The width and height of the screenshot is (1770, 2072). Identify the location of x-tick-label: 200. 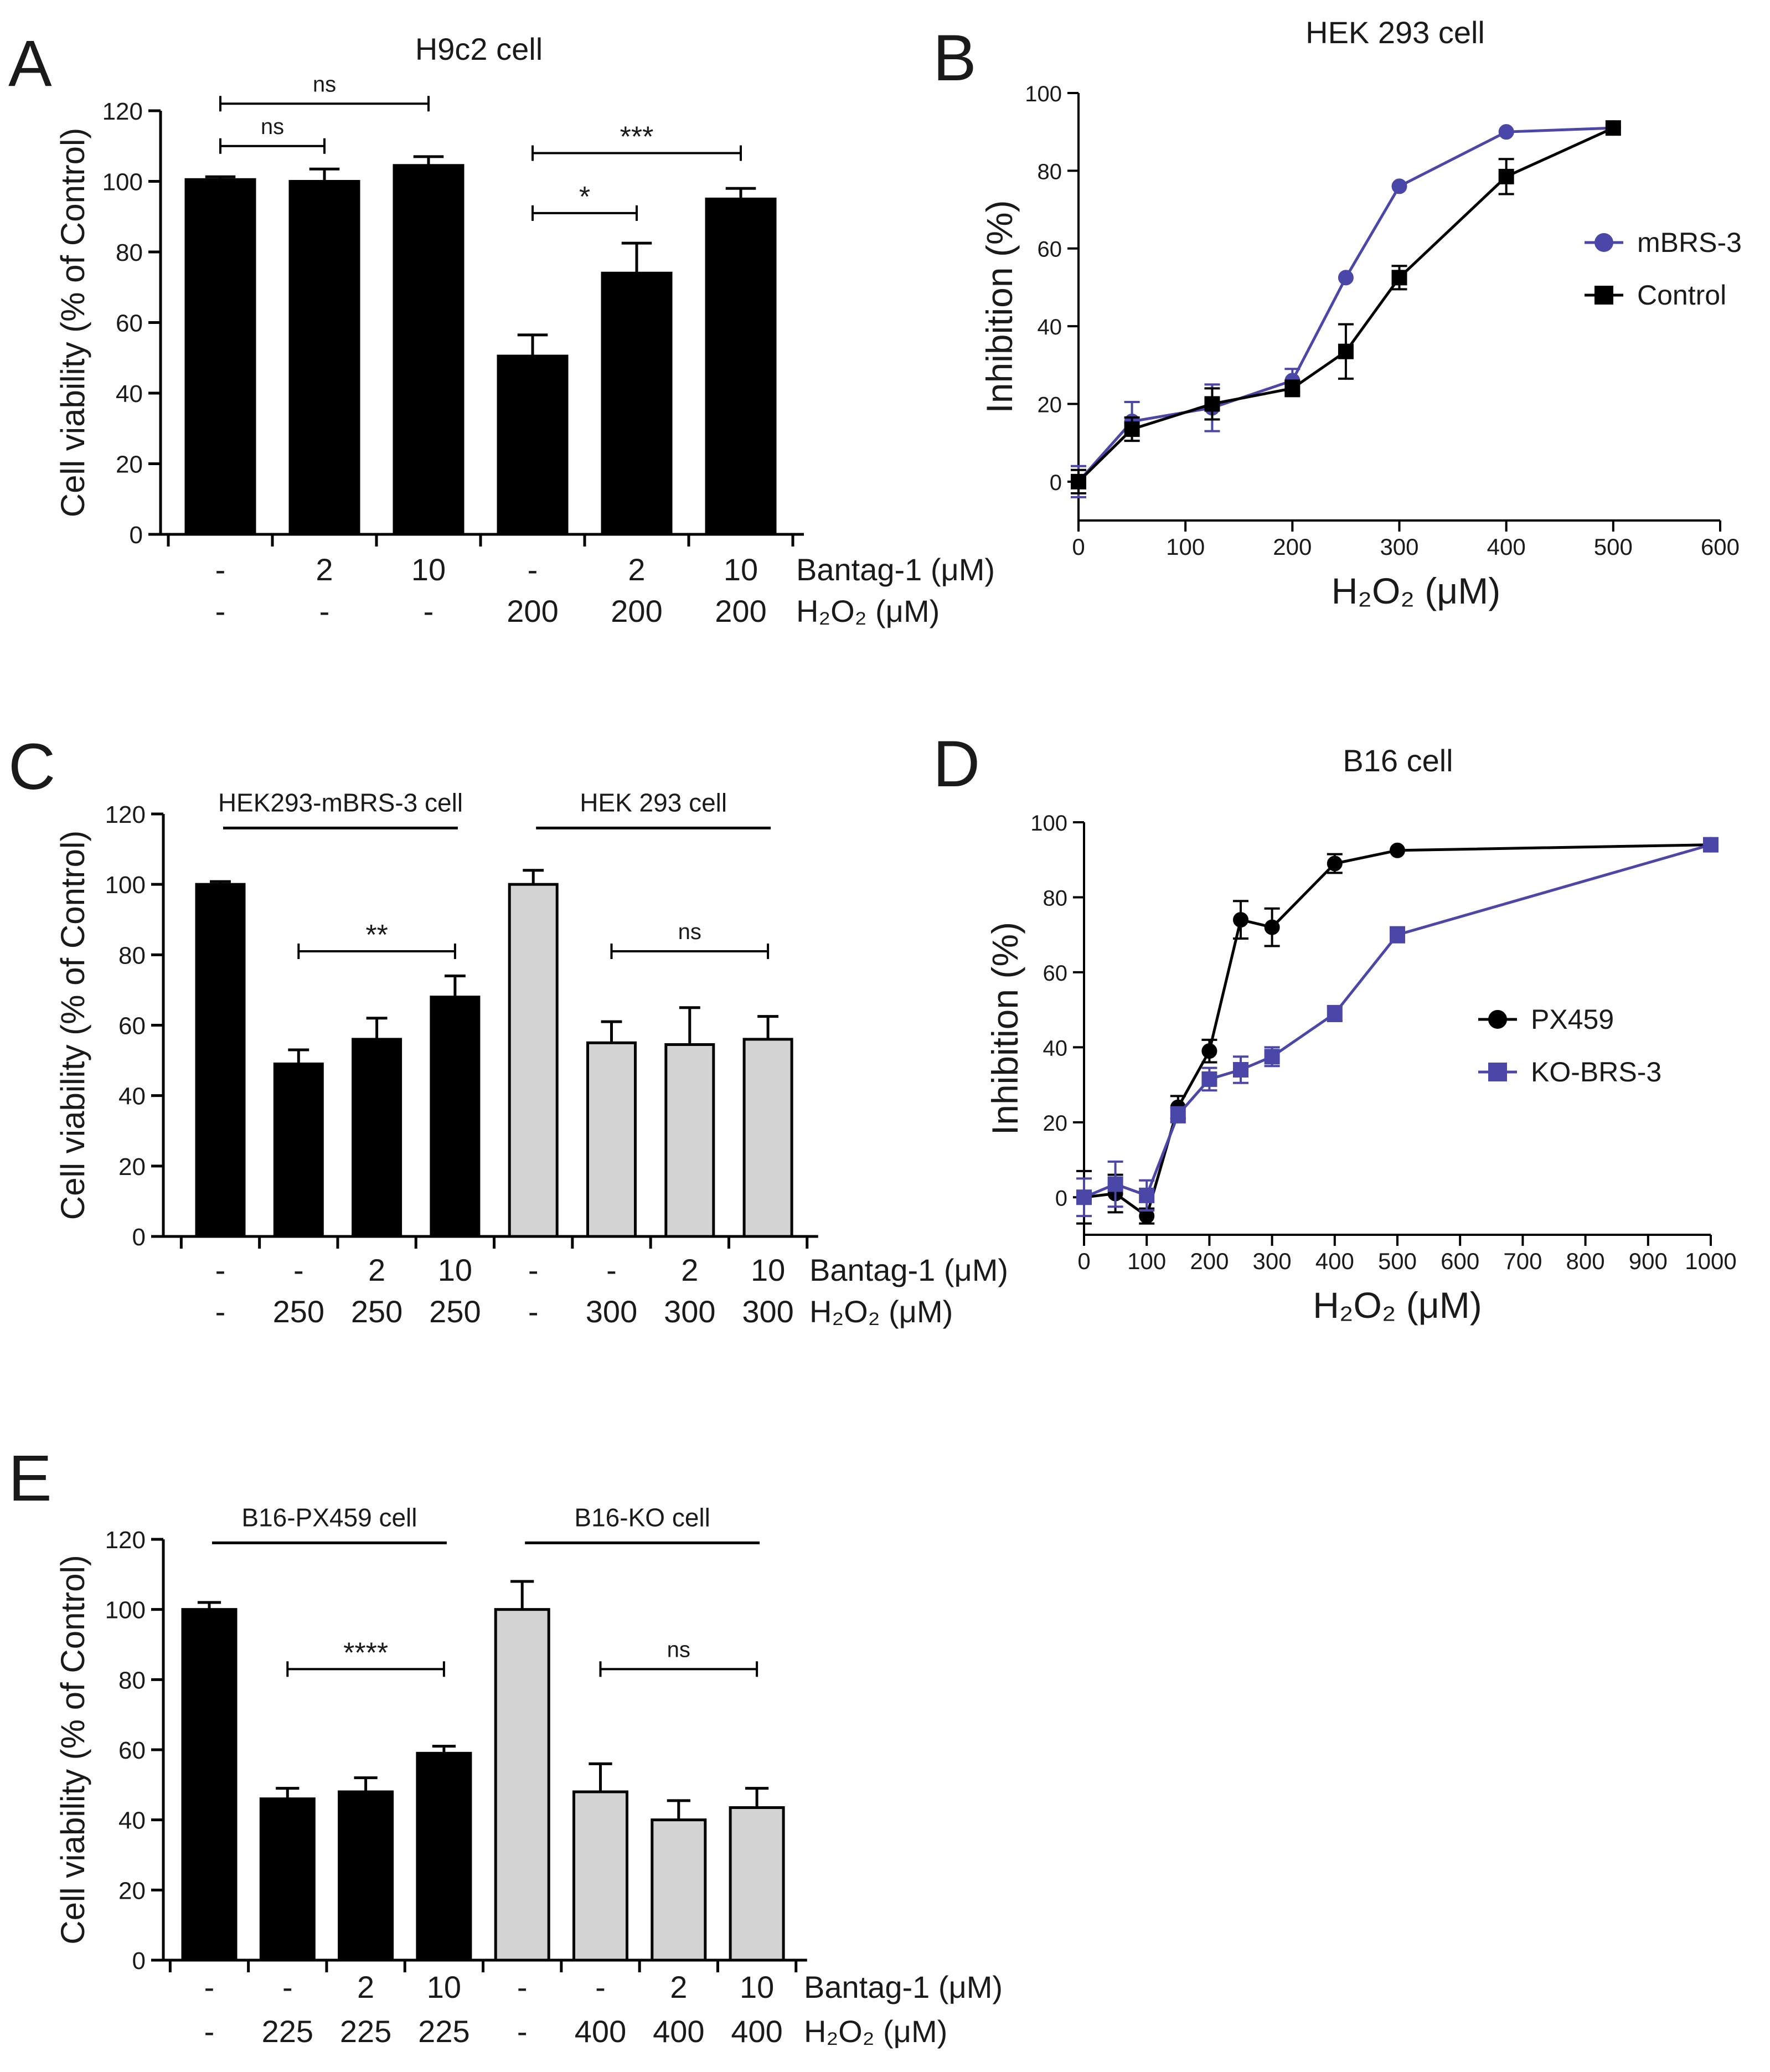
(1292, 547).